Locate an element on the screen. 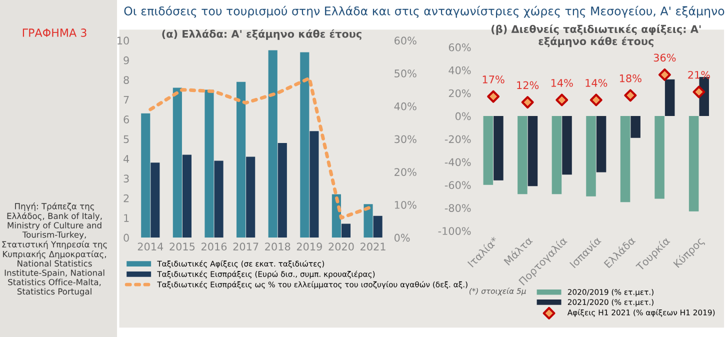 The image size is (727, 337). data-label: 17% is located at coordinates (493, 80).